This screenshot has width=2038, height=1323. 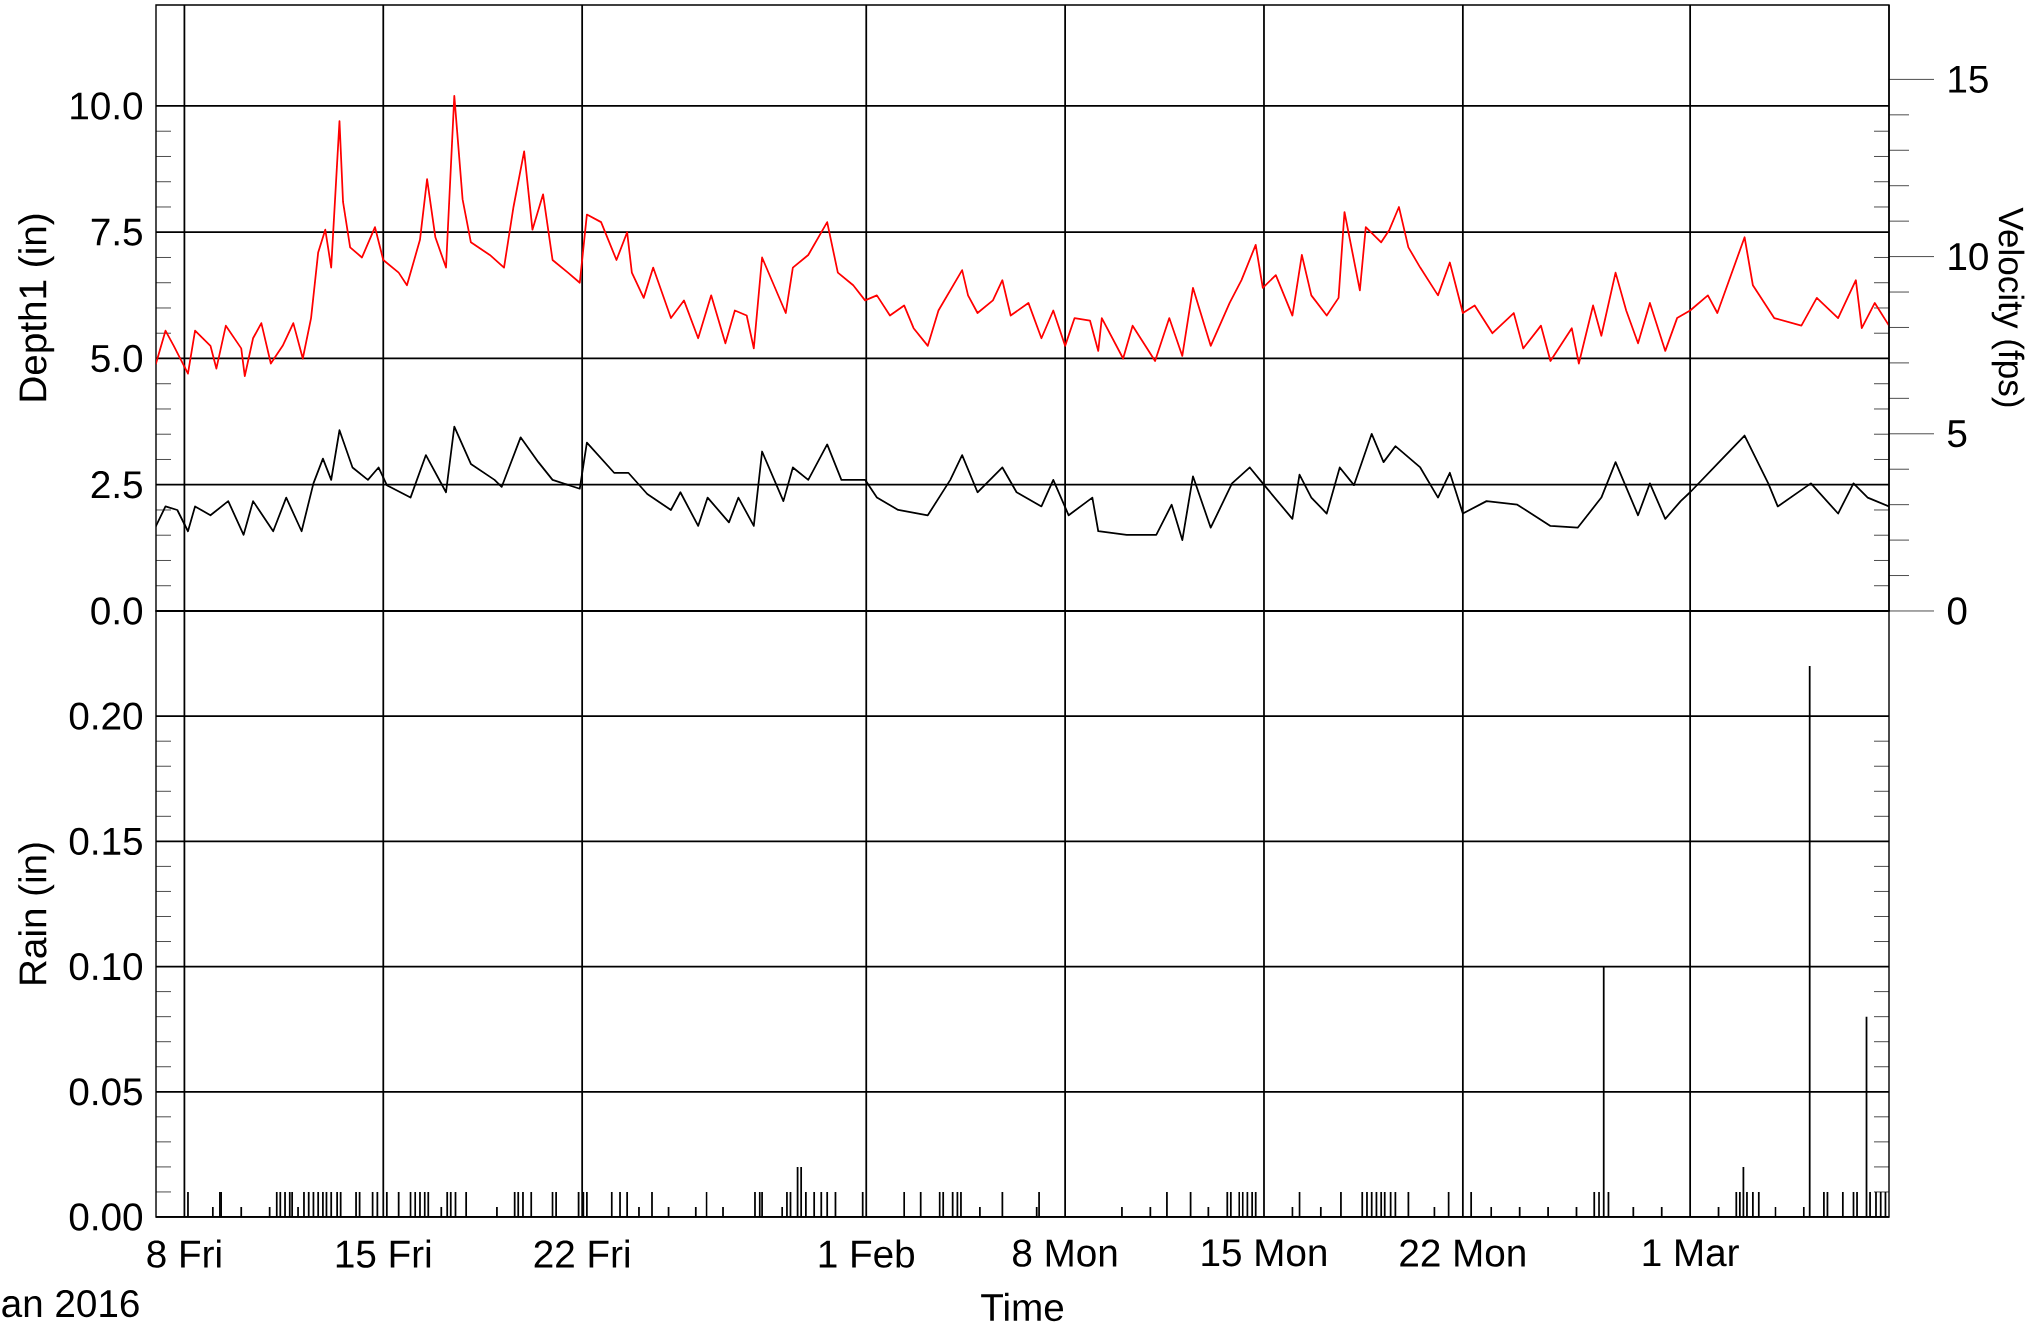 What do you see at coordinates (866, 1253) in the screenshot?
I see `x-tick-label: 1 Feb` at bounding box center [866, 1253].